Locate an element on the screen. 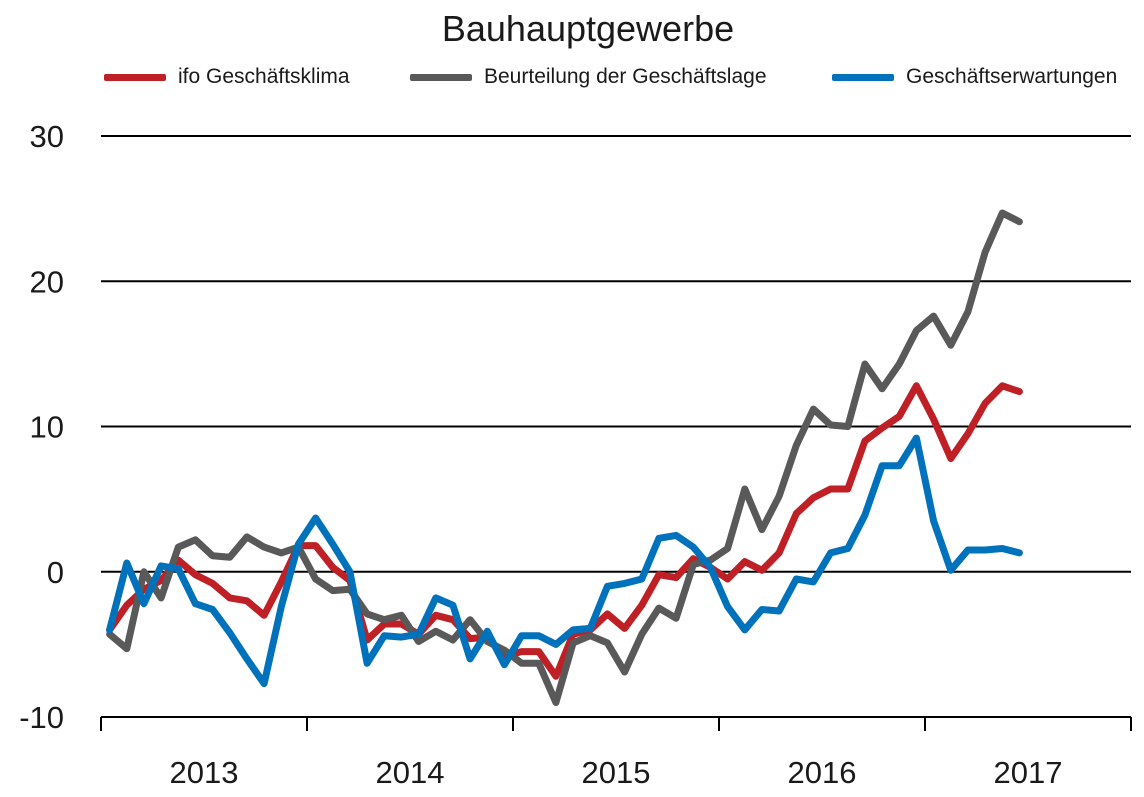 Image resolution: width=1144 pixels, height=797 pixels. y-tick-label: 30 is located at coordinates (47, 136).